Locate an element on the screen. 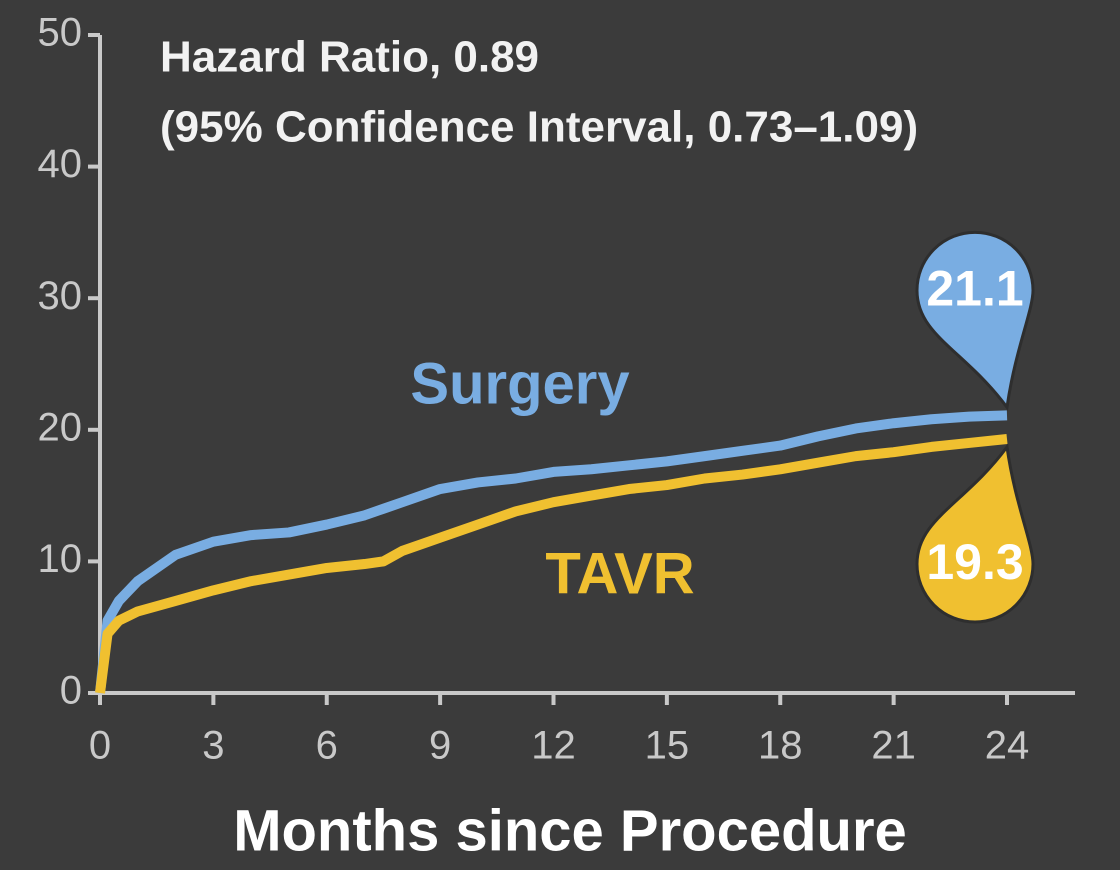 Image resolution: width=1120 pixels, height=870 pixels. y-tick-label: 50 is located at coordinates (60, 33).